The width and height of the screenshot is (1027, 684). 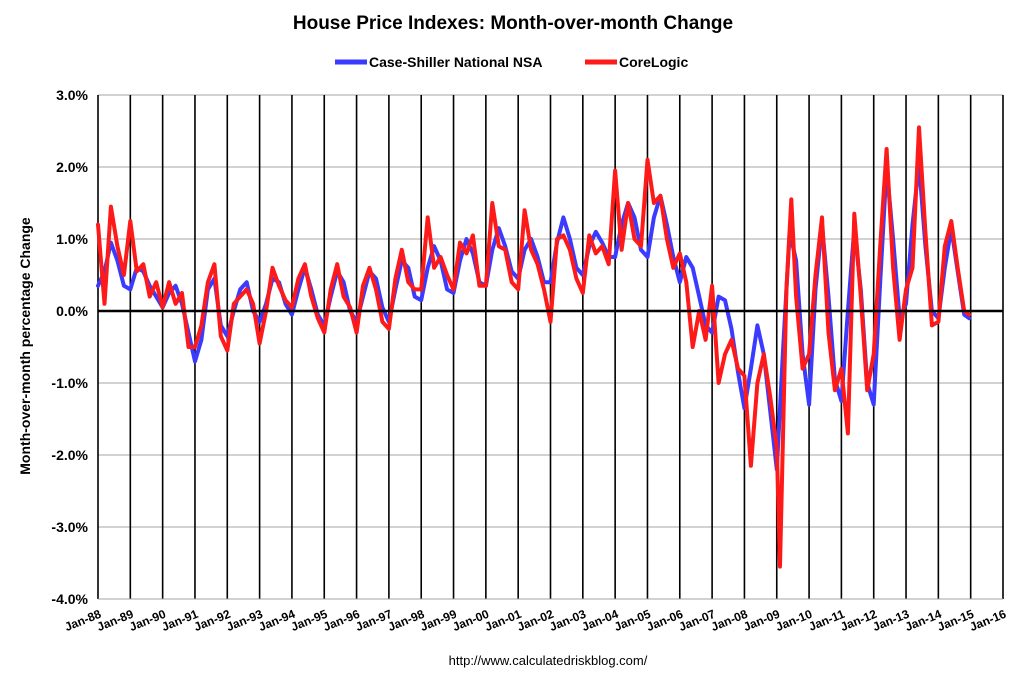 I want to click on y-axis-label: Month-over-month percentage Change, so click(x=25, y=346).